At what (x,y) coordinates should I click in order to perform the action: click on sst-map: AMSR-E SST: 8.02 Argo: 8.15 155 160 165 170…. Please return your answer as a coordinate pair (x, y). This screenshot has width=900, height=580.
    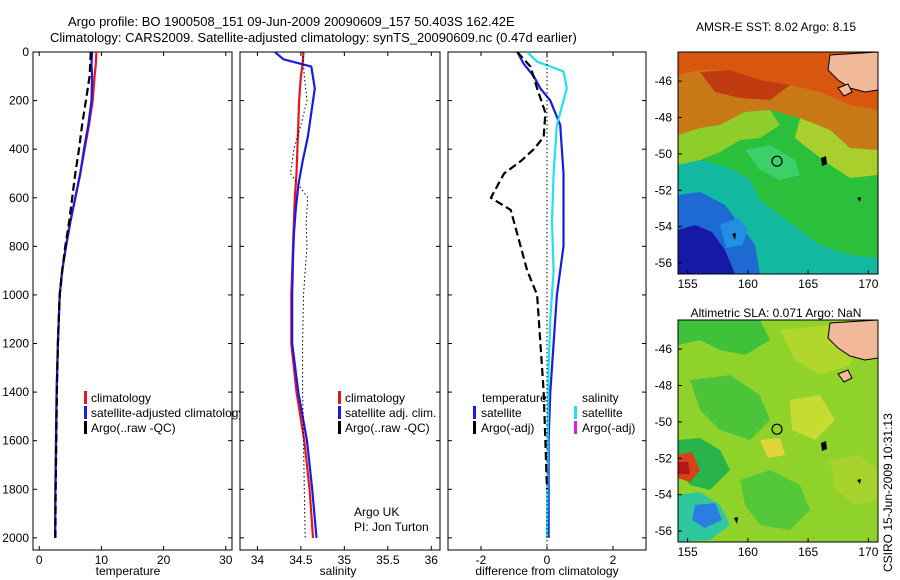
    Looking at the image, I should click on (767, 155).